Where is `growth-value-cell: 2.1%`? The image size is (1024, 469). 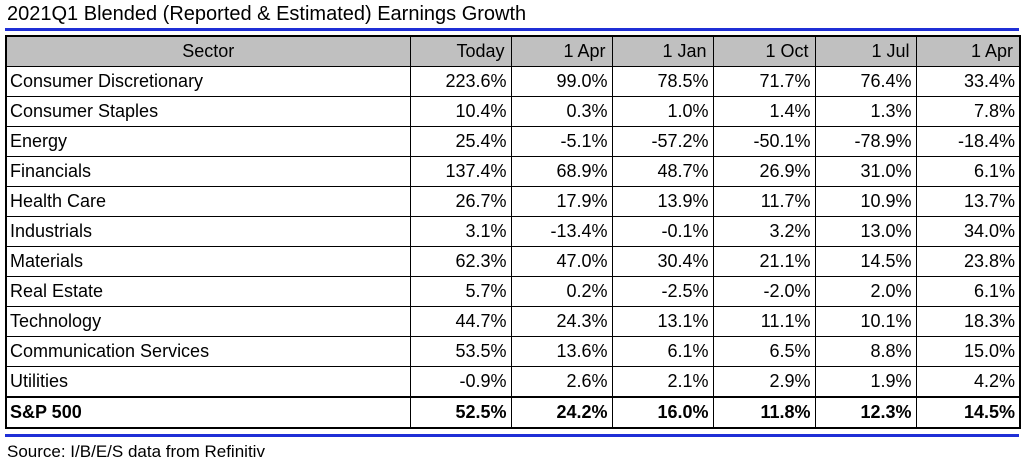 growth-value-cell: 2.1% is located at coordinates (662, 382).